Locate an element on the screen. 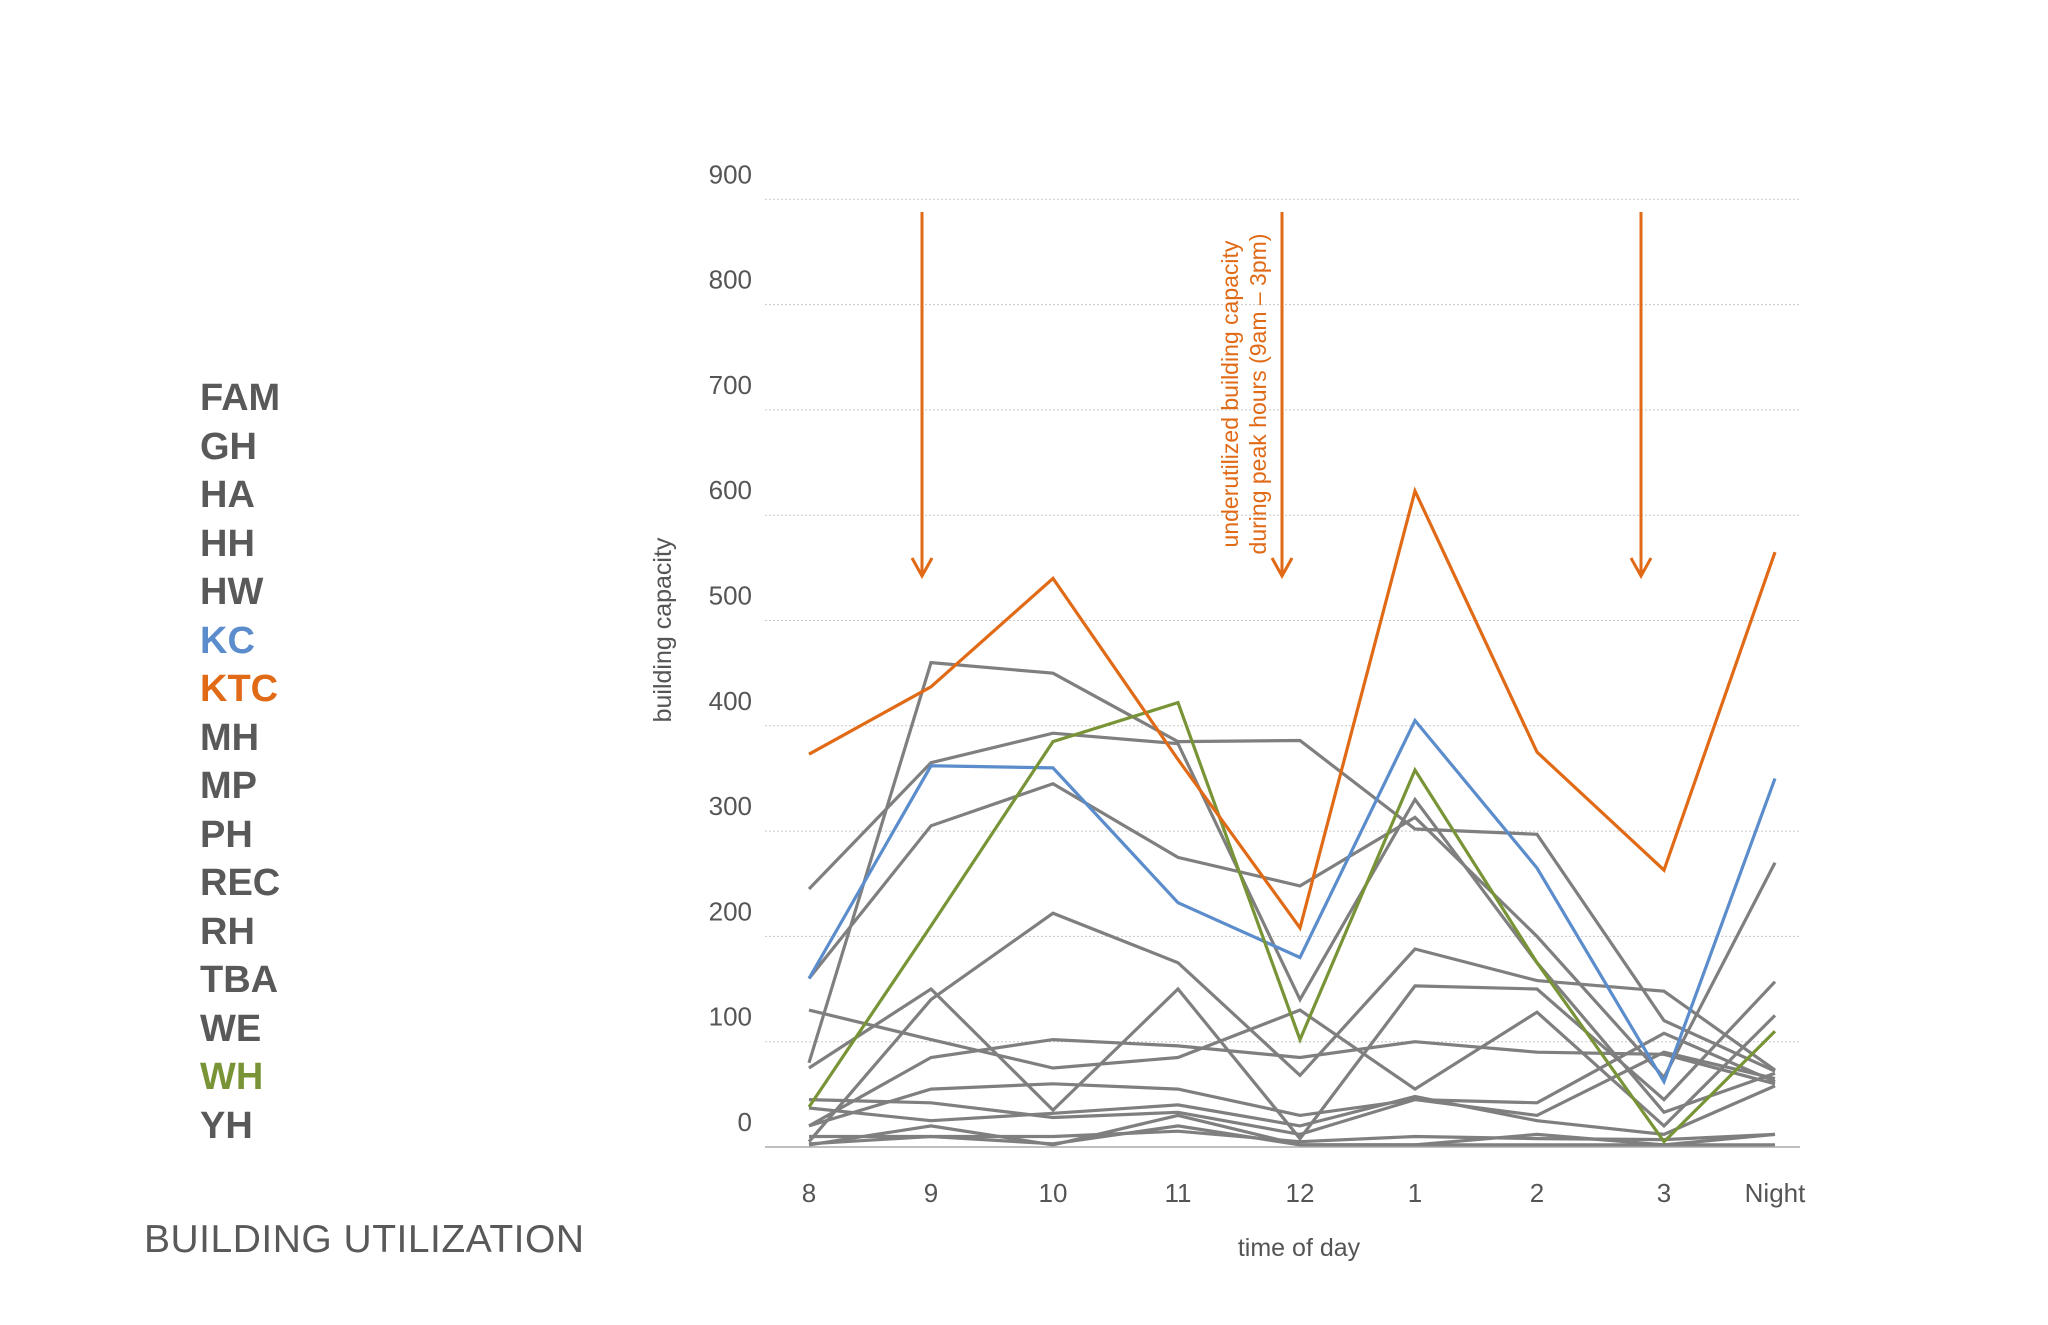 The height and width of the screenshot is (1325, 2048). series-line-g2 is located at coordinates (1292, 931).